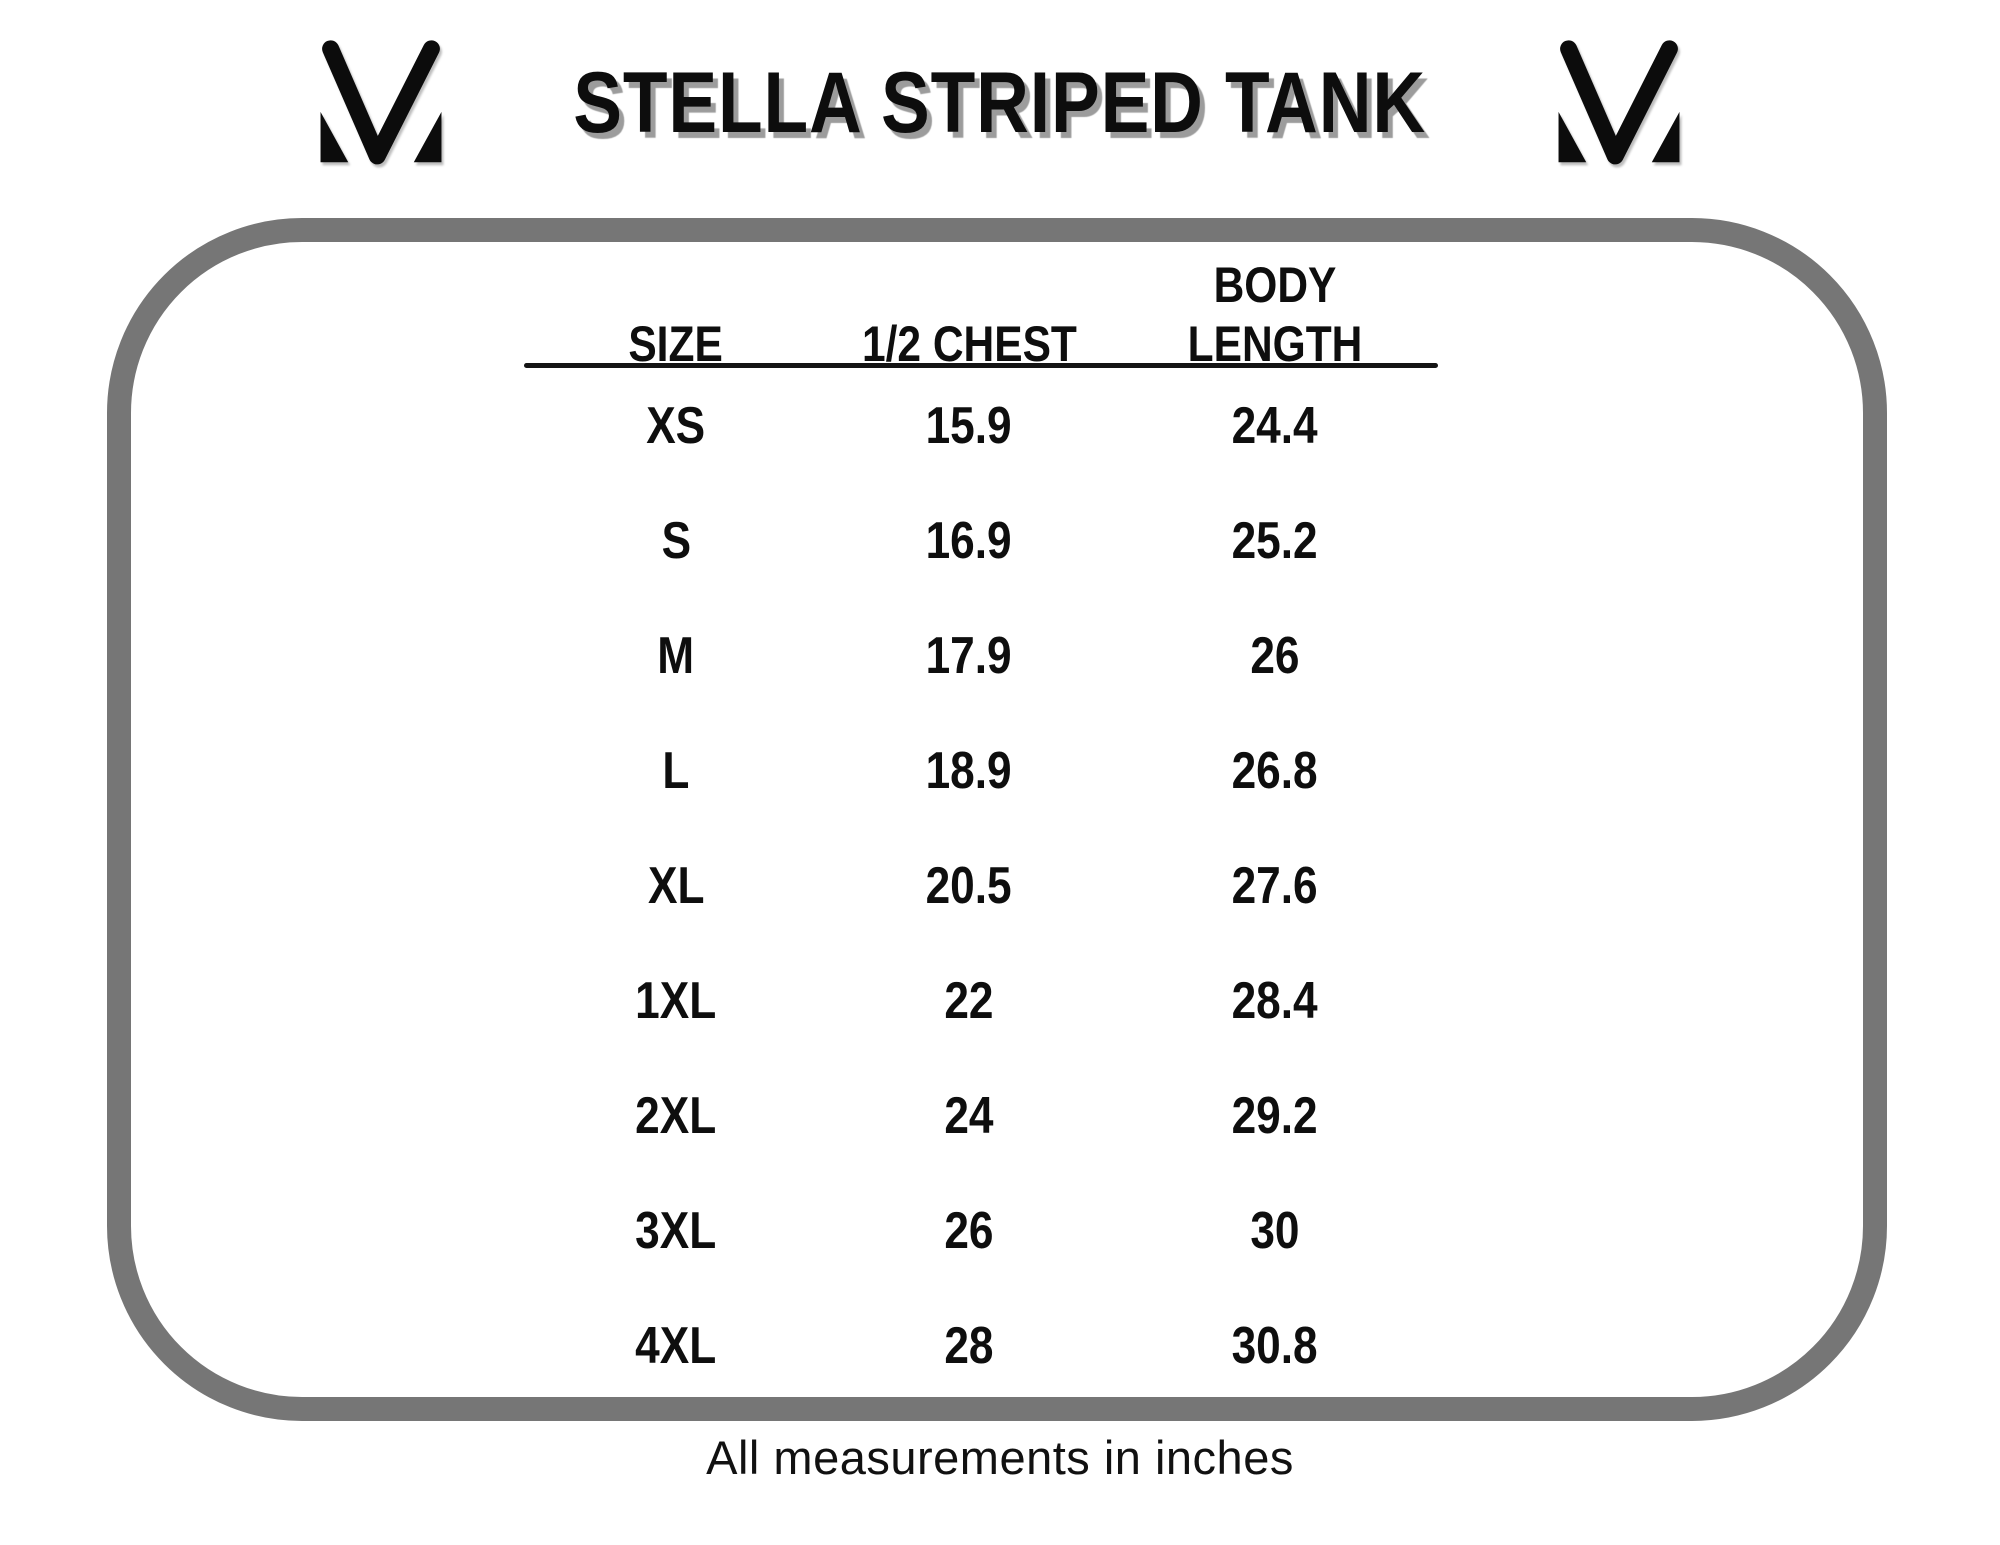  I want to click on column-header-half-chest: 1/2 CHEST, so click(969, 344).